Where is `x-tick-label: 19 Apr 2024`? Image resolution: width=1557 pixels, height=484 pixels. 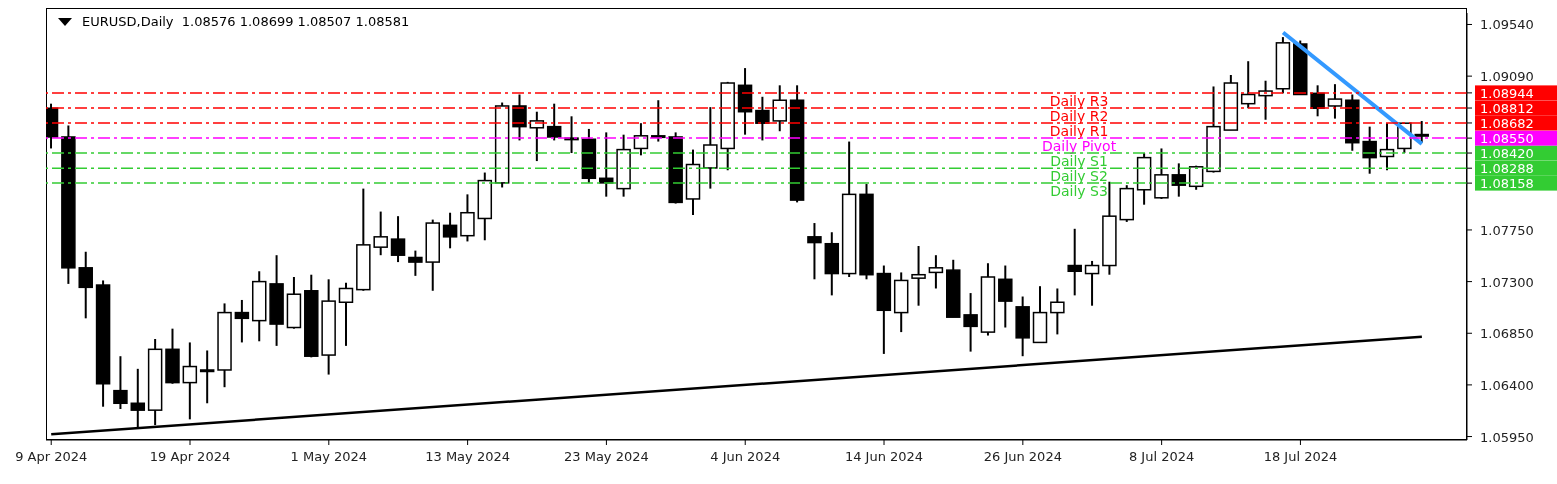 x-tick-label: 19 Apr 2024 is located at coordinates (190, 456).